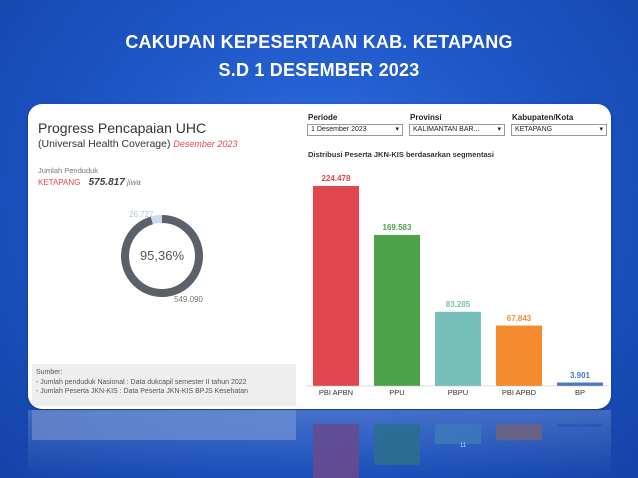 This screenshot has width=638, height=478. What do you see at coordinates (49, 372) in the screenshot?
I see `source-heading: Sumber:` at bounding box center [49, 372].